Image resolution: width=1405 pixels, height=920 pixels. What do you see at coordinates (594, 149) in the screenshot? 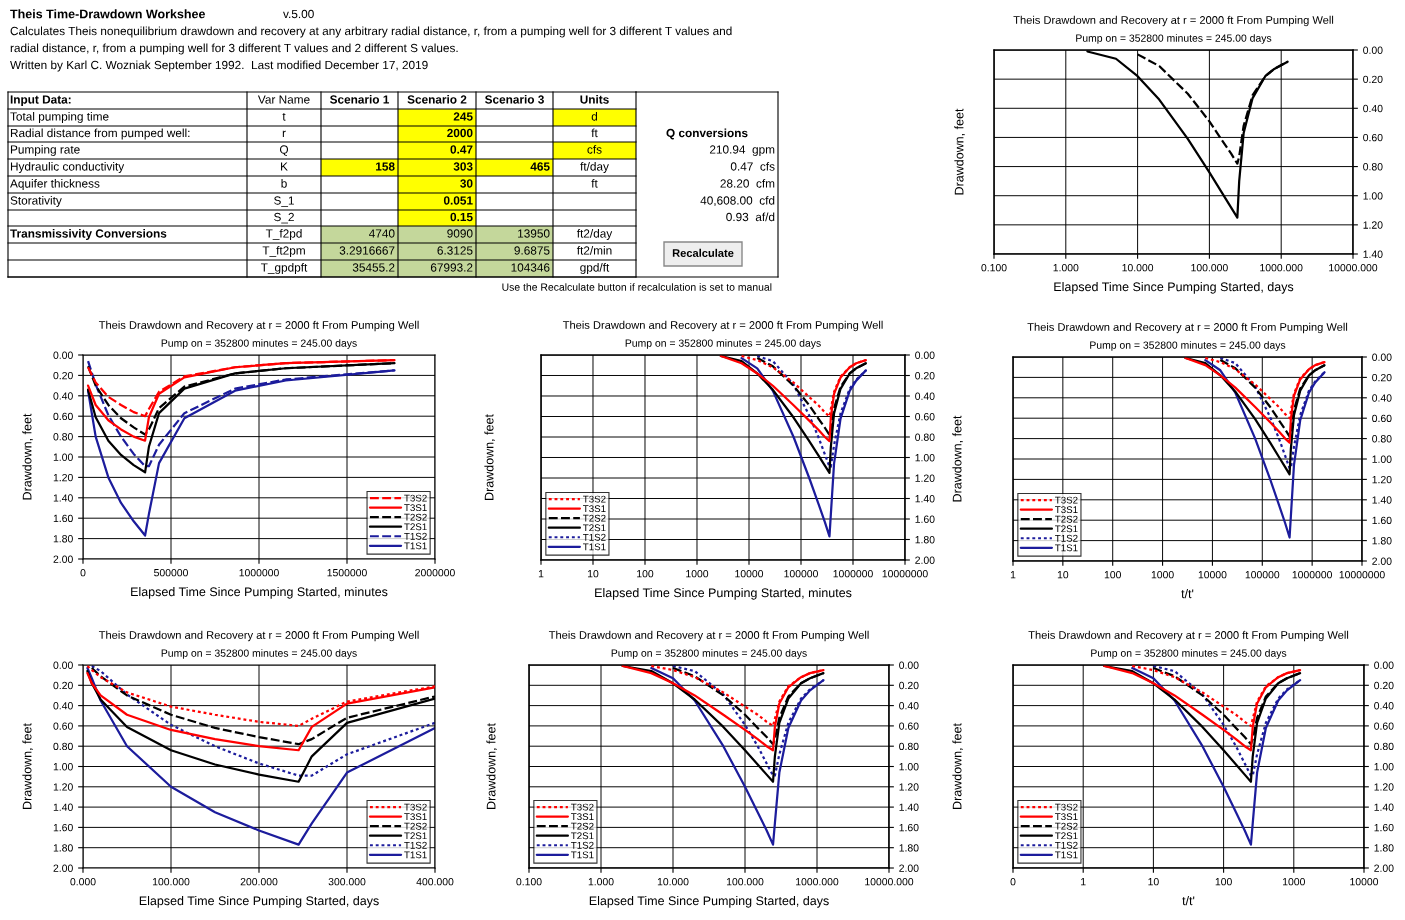
I see `text: cfs` at bounding box center [594, 149].